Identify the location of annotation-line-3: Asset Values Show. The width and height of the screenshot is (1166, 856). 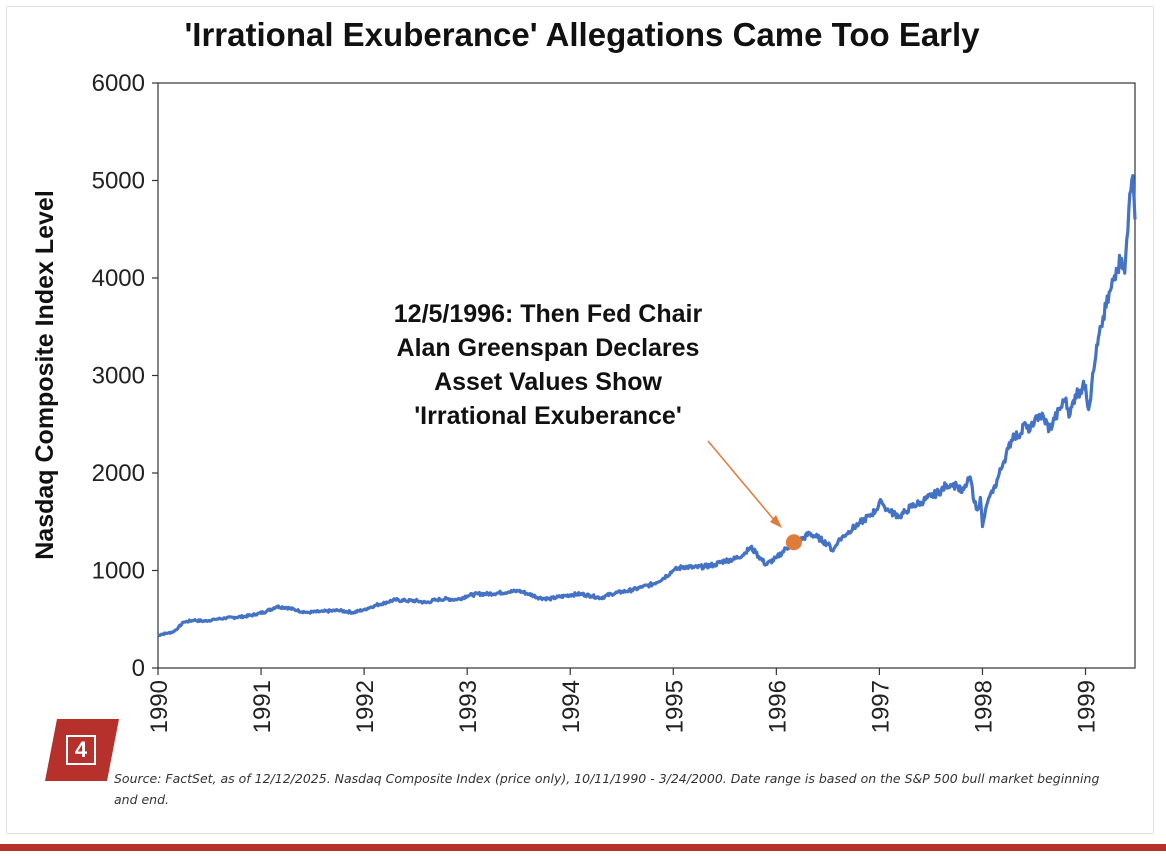
(548, 382).